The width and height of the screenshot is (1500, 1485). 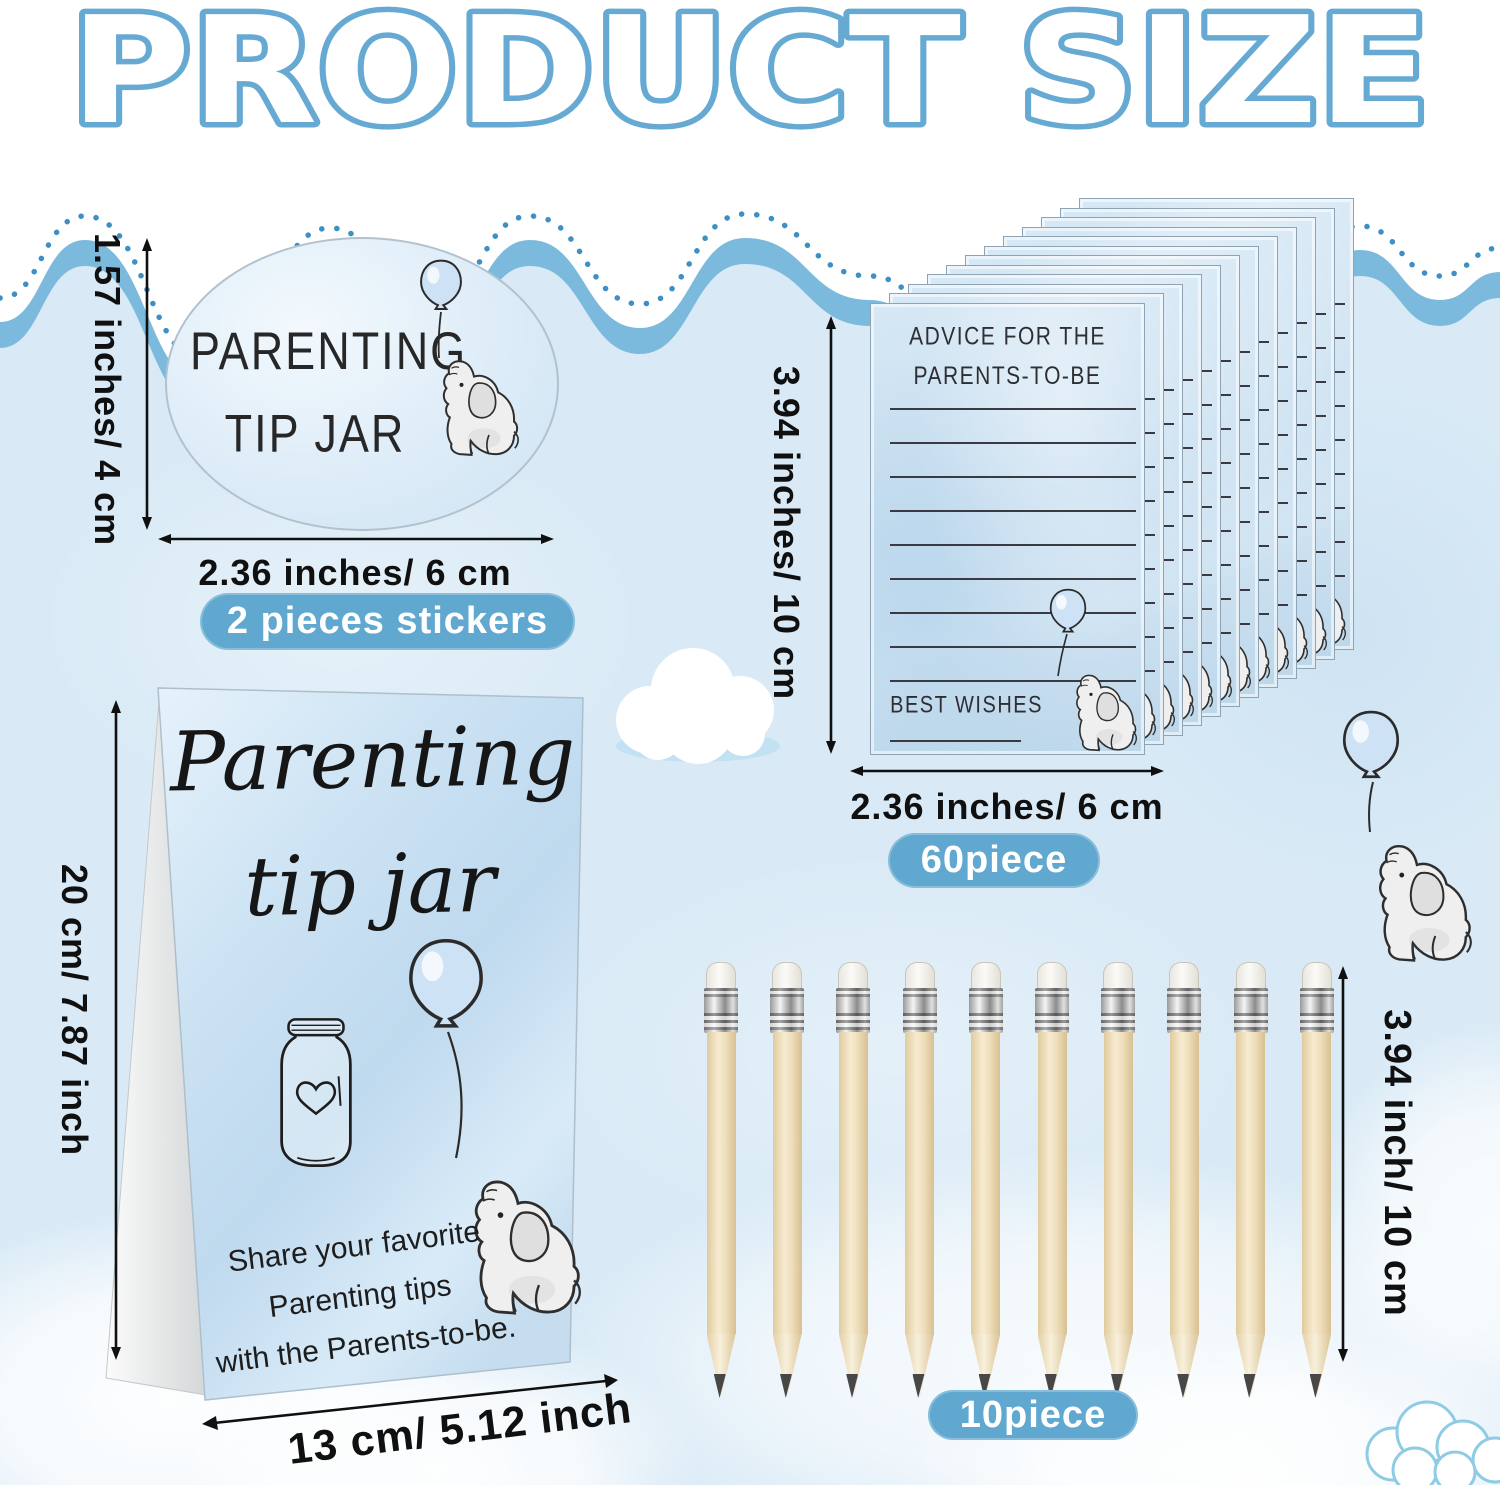 What do you see at coordinates (387, 621) in the screenshot?
I see `sticker-count-badge: 2 pieces stickers` at bounding box center [387, 621].